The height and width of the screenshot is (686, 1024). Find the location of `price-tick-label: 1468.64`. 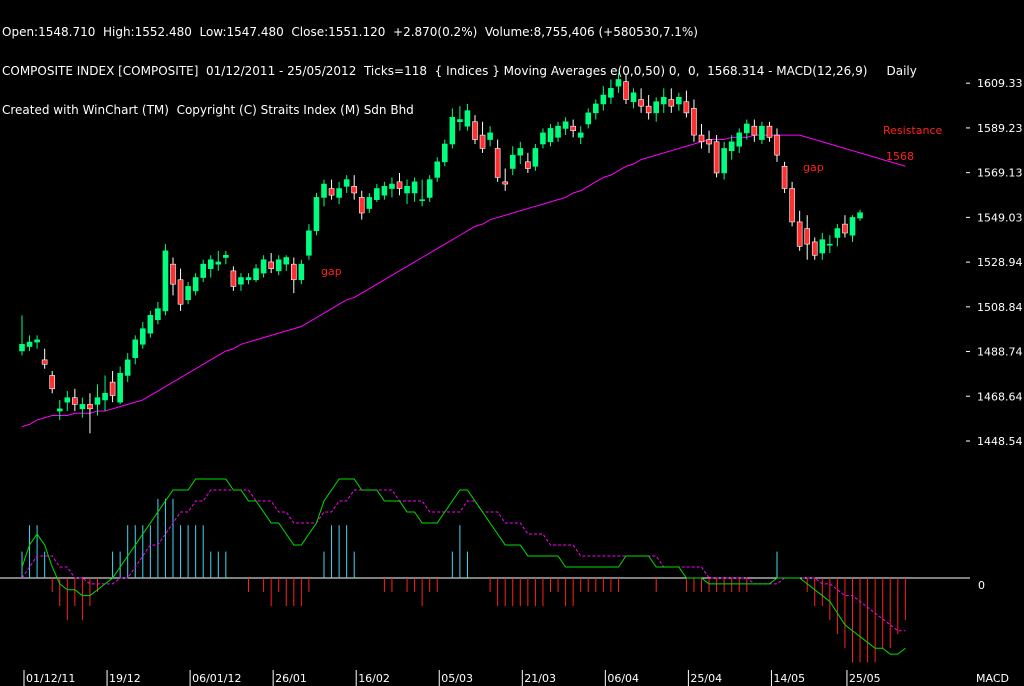

price-tick-label: 1468.64 is located at coordinates (1000, 396).